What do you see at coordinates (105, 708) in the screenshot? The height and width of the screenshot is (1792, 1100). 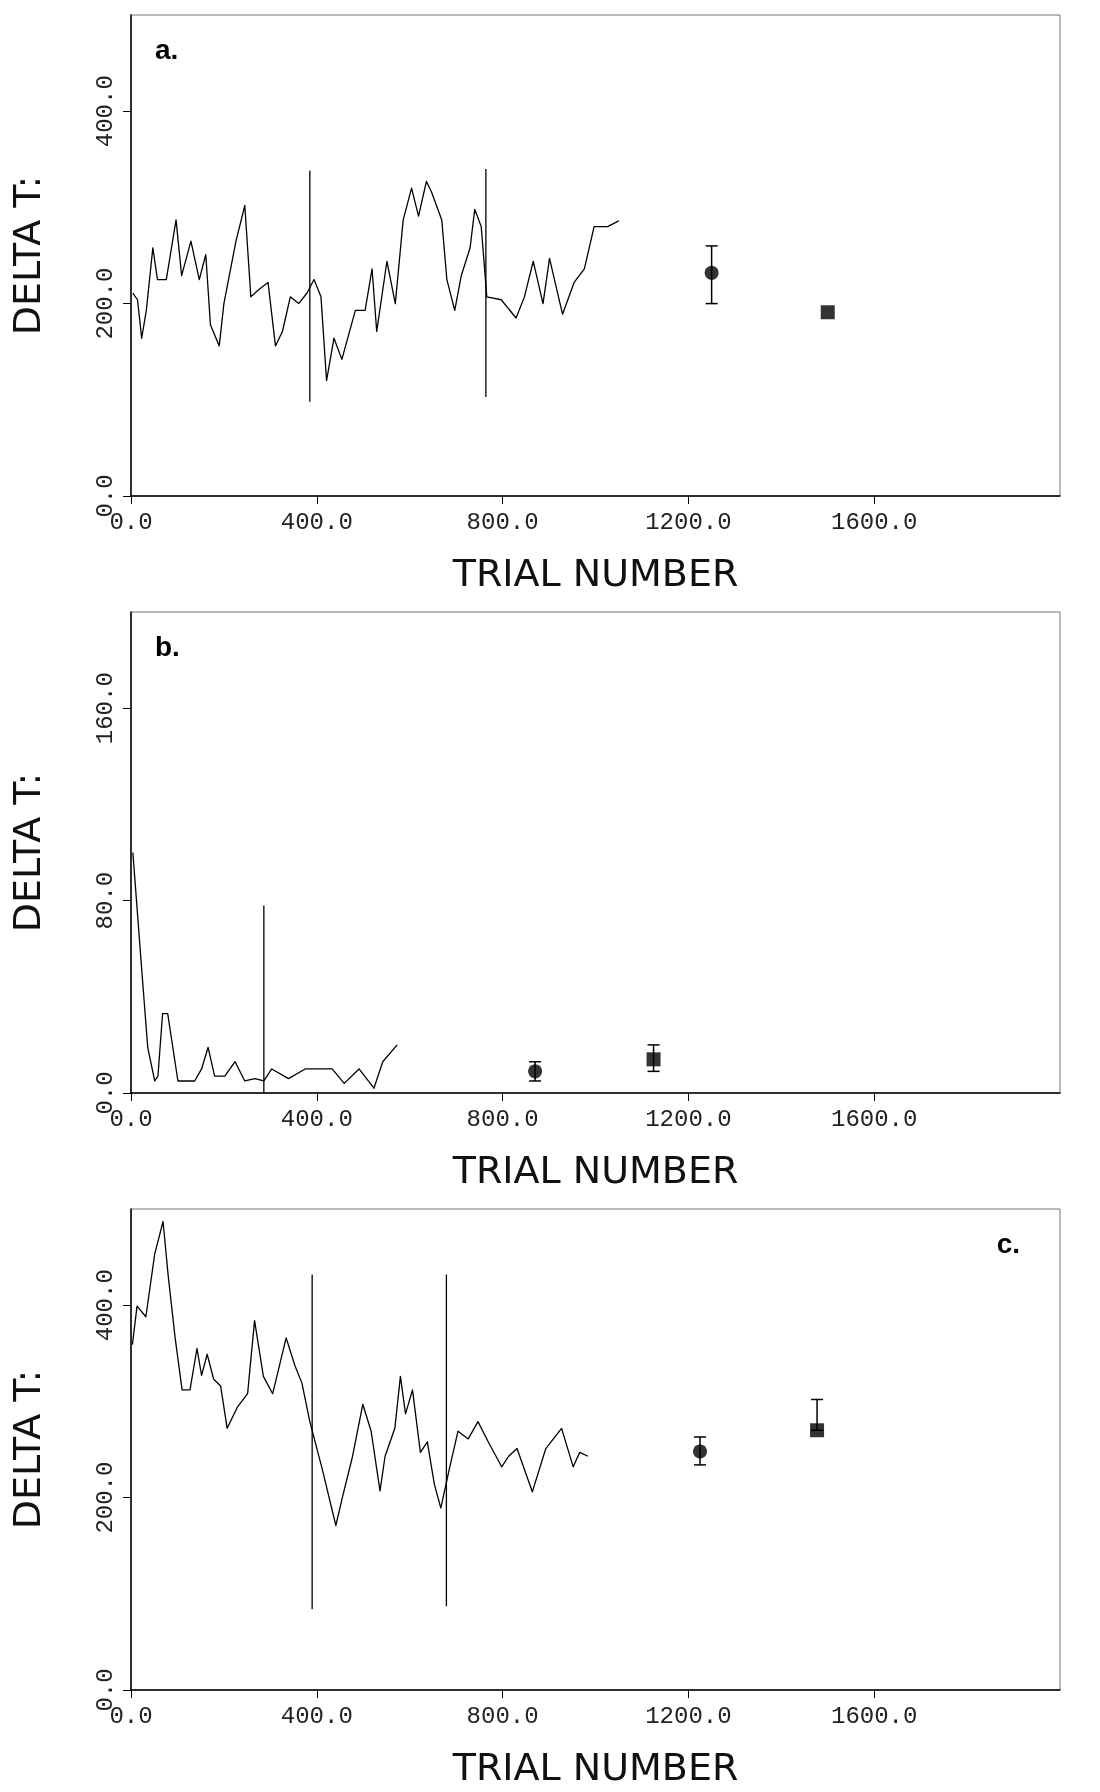 I see `y-tick-label: 160.0` at bounding box center [105, 708].